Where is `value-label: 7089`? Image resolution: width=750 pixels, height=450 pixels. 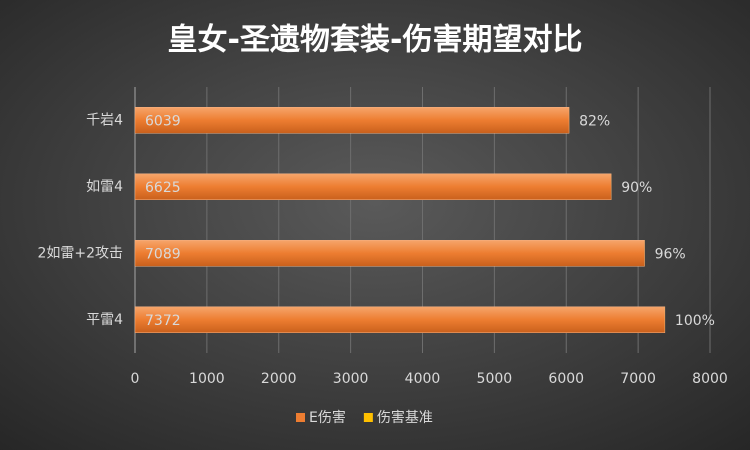
value-label: 7089 is located at coordinates (163, 254).